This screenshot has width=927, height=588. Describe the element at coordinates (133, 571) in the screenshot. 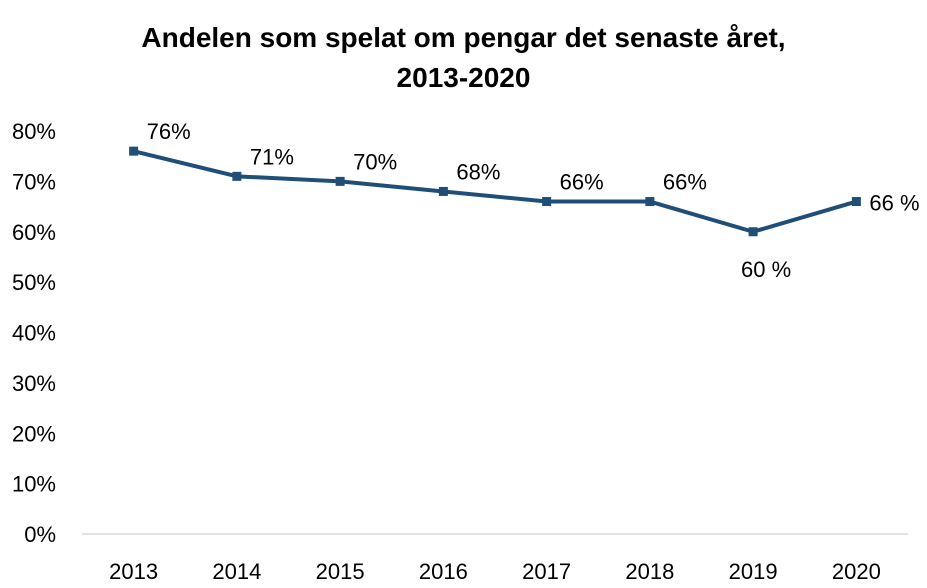

I see `x-tick-label: 2013` at that location.